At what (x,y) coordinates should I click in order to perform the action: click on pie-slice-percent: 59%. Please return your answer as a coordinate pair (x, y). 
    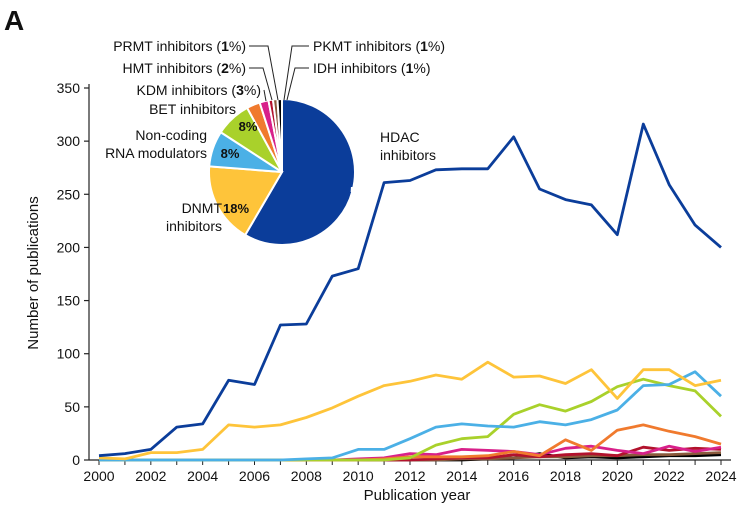
    Looking at the image, I should click on (363, 191).